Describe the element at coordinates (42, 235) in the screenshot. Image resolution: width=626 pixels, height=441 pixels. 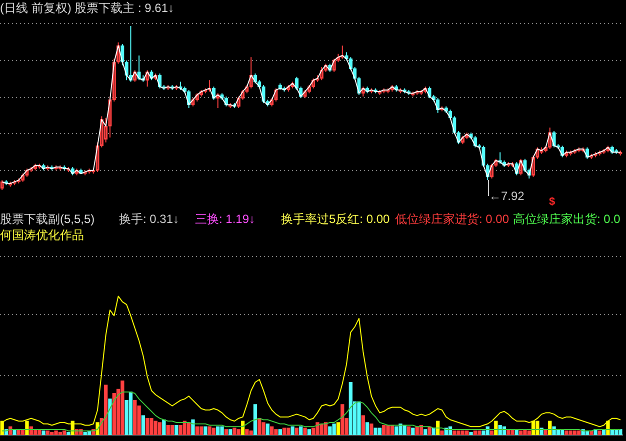
I see `chart-subtitle: 何国涛优化作品` at that location.